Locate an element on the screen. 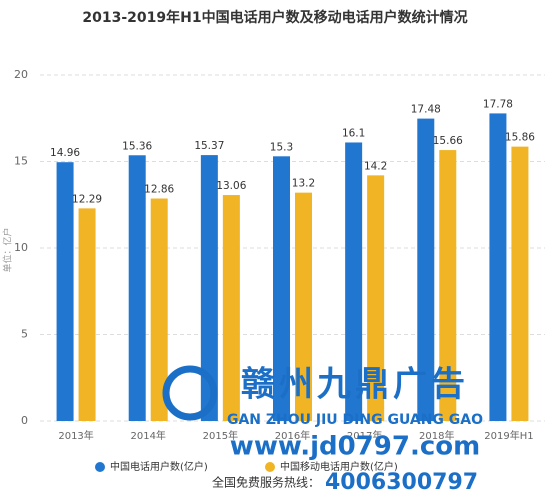  value-label: 12.29 is located at coordinates (87, 199).